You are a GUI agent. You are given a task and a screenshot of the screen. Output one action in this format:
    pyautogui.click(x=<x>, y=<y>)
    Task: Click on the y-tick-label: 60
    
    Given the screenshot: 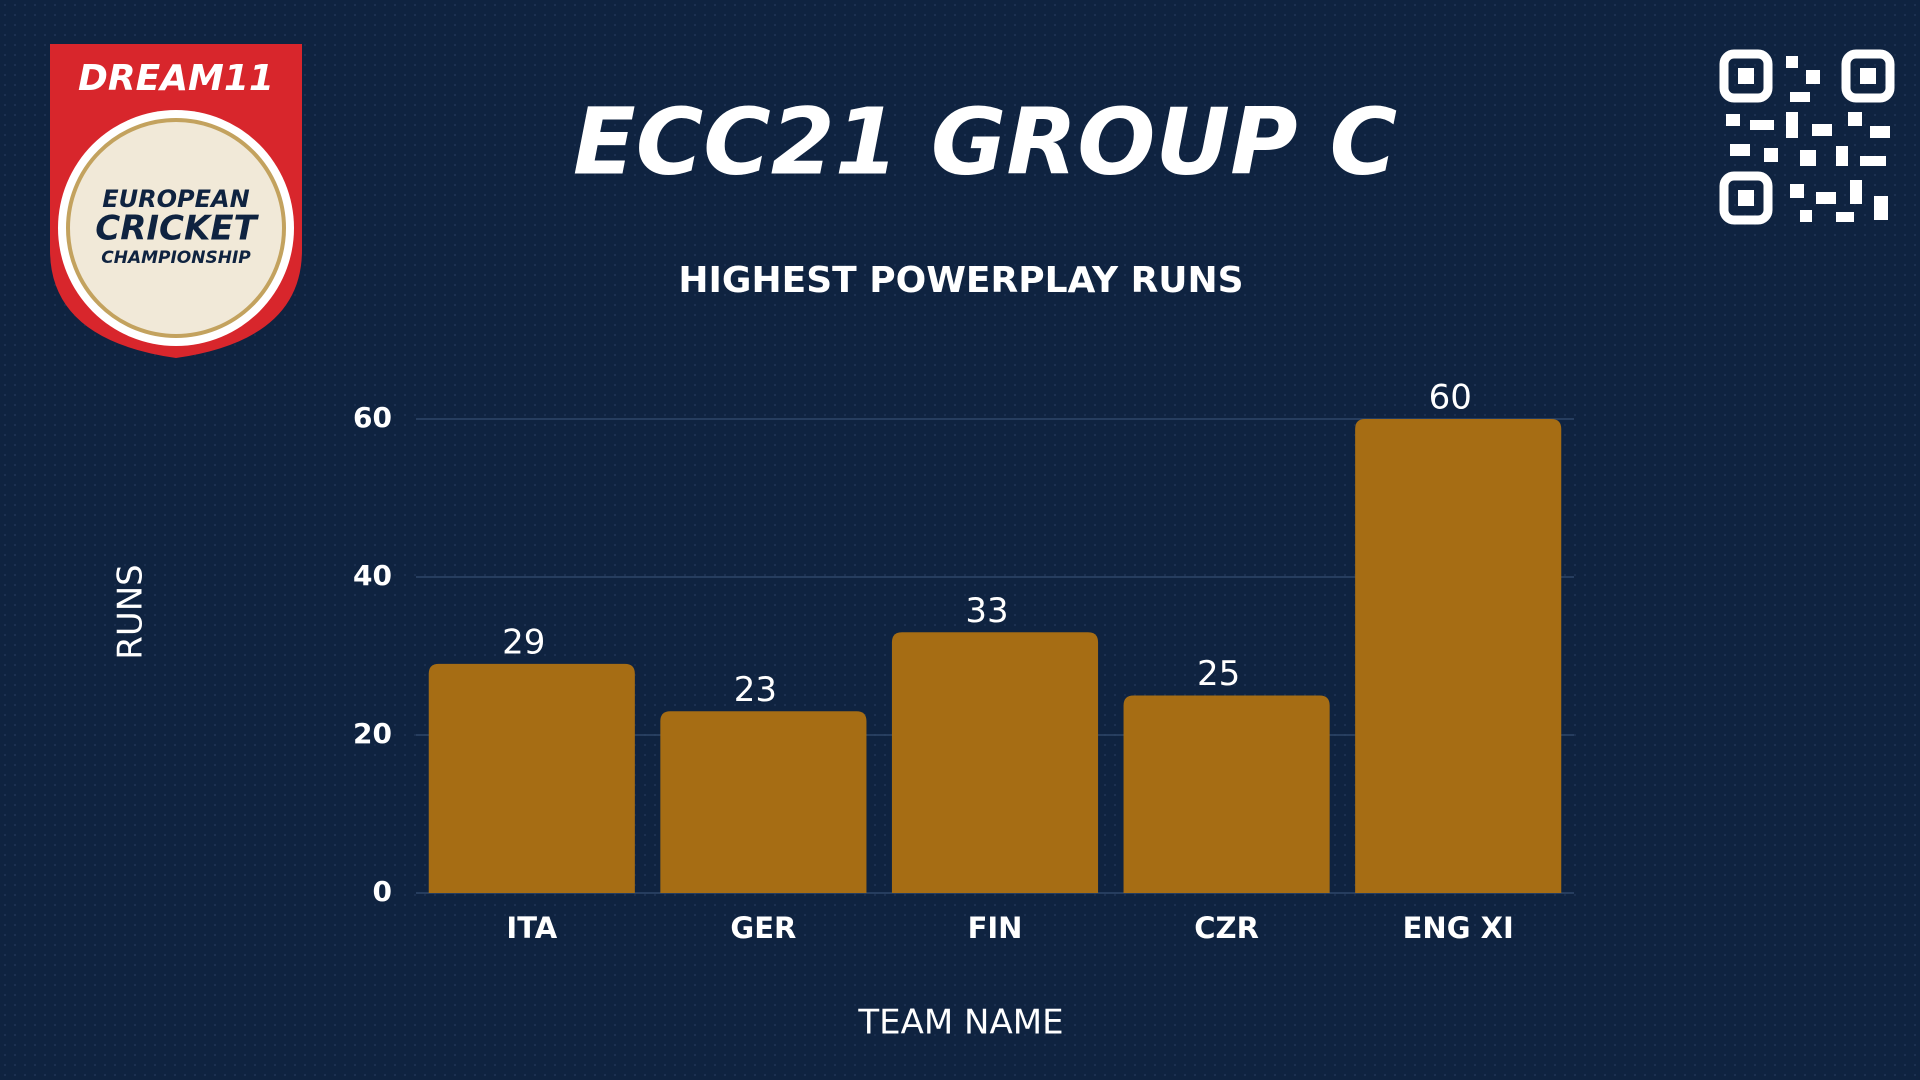 What is the action you would take?
    pyautogui.click(x=372, y=417)
    